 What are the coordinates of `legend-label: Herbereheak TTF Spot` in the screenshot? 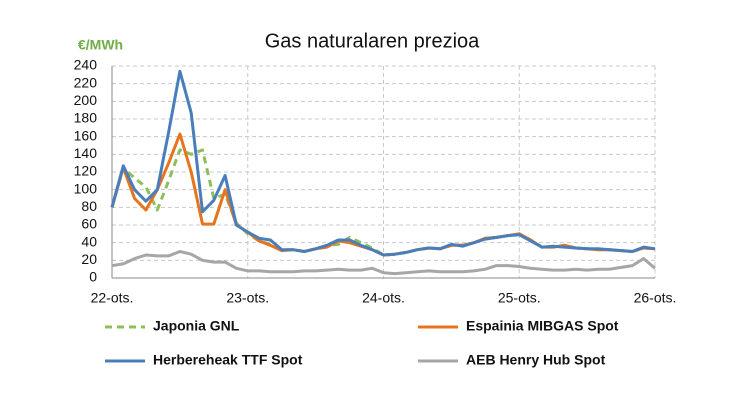 It's located at (228, 360).